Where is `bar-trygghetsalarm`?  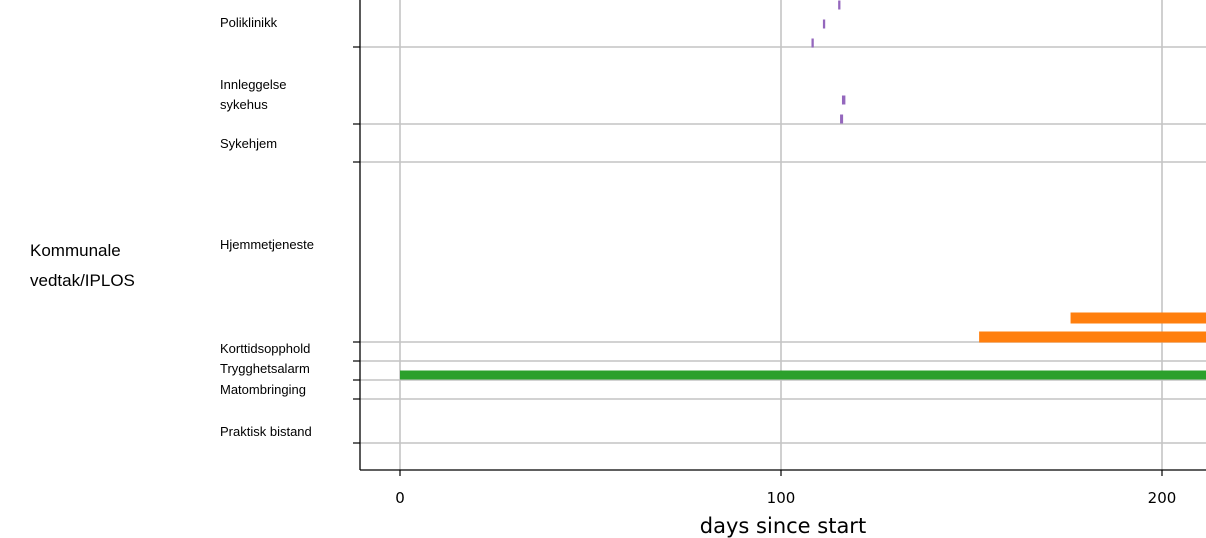 bar-trygghetsalarm is located at coordinates (803, 375).